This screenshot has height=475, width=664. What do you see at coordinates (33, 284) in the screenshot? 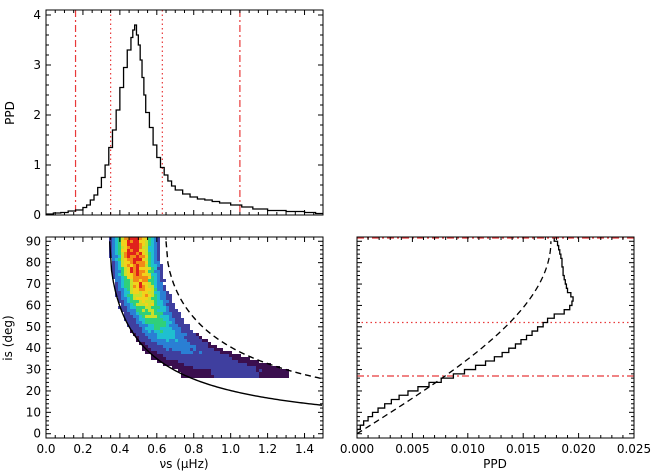
I see `main-ytick-label-7: 70` at bounding box center [33, 284].